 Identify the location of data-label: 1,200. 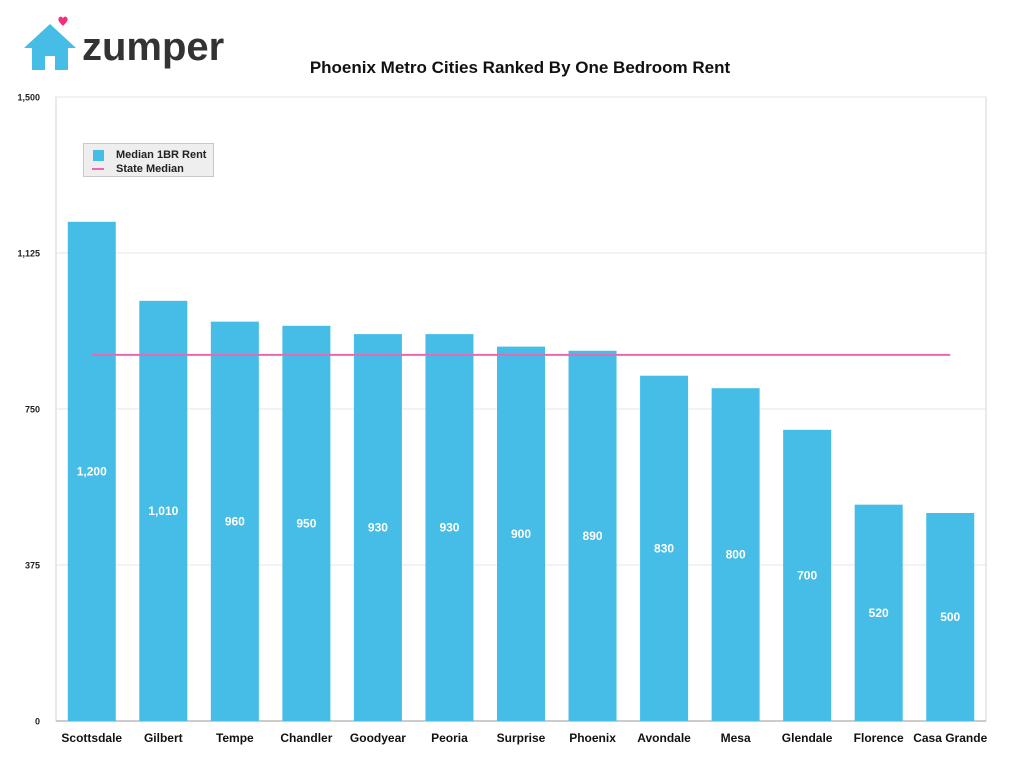
(92, 471).